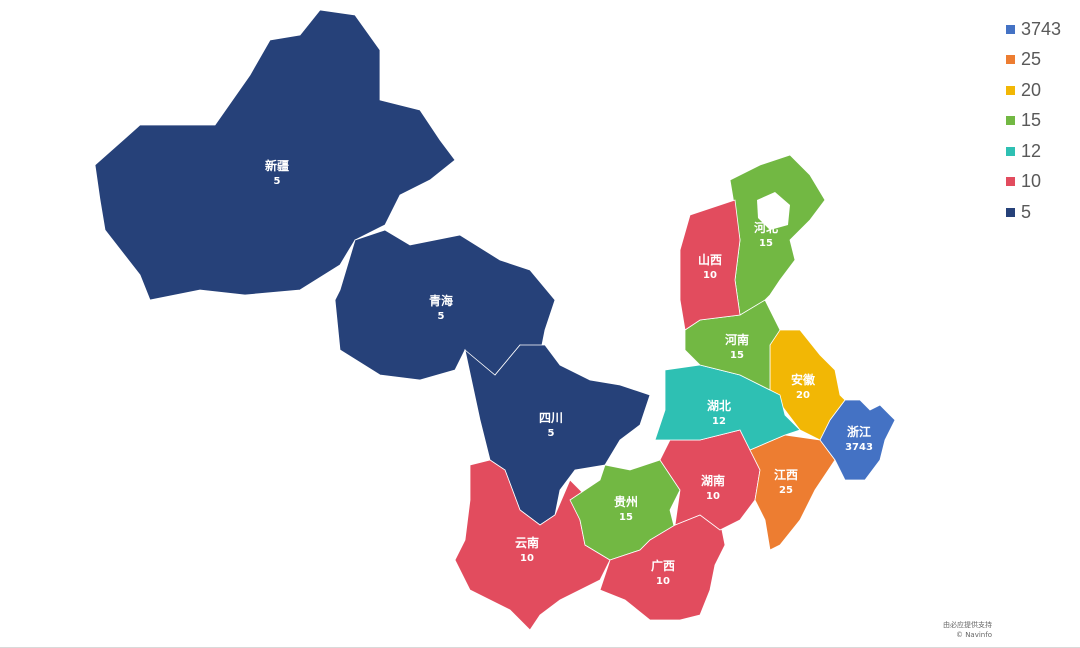  I want to click on region-label: 山西, so click(710, 259).